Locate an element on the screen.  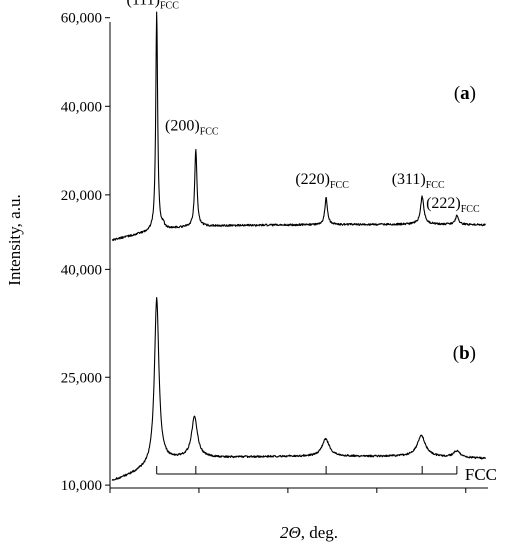
panel-letter: b is located at coordinates (464, 353).